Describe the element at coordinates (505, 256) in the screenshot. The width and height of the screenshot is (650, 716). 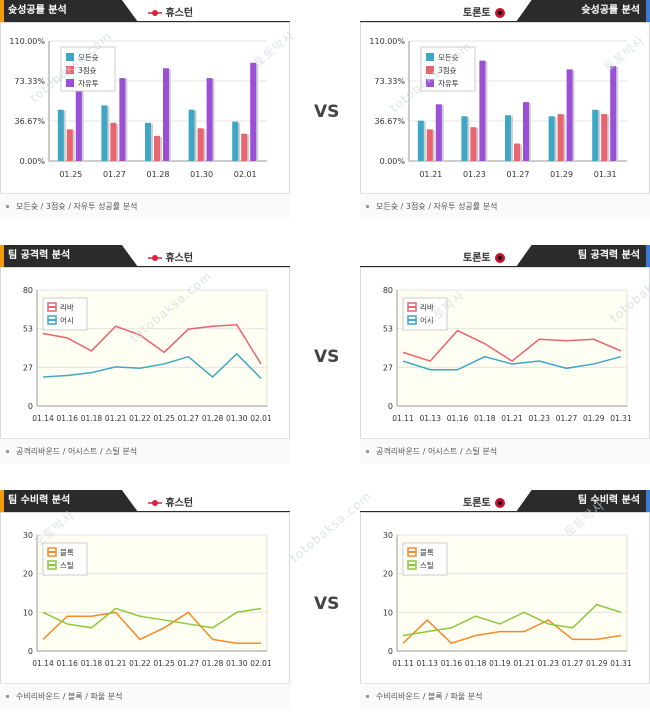
I see `panel-header: 팀 공격력 분석 토론토` at that location.